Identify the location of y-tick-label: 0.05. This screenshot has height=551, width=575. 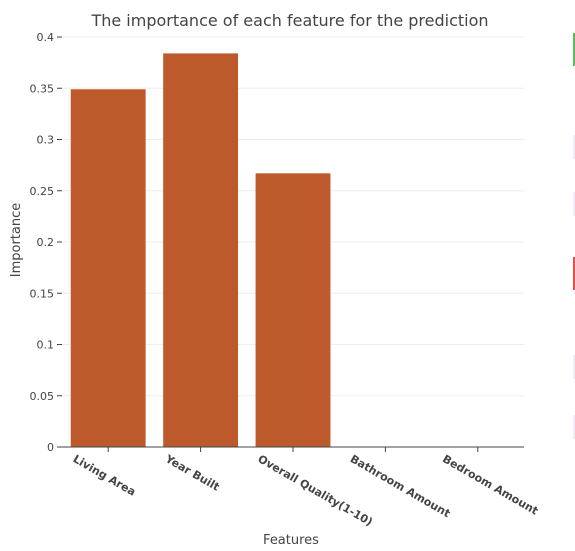
(42, 396).